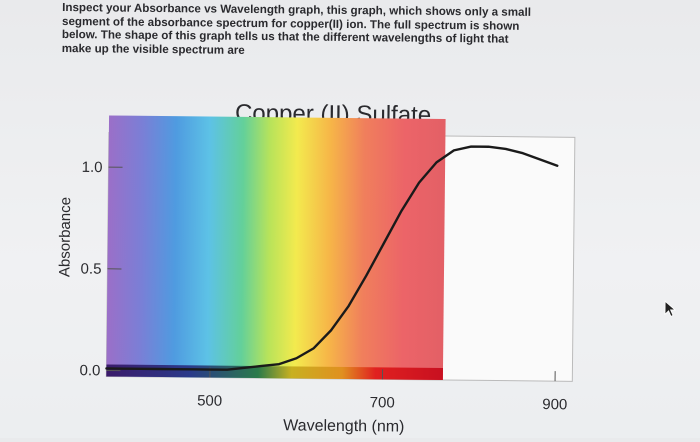 This screenshot has height=442, width=700. What do you see at coordinates (91, 269) in the screenshot?
I see `y-tick-label: 0.5` at bounding box center [91, 269].